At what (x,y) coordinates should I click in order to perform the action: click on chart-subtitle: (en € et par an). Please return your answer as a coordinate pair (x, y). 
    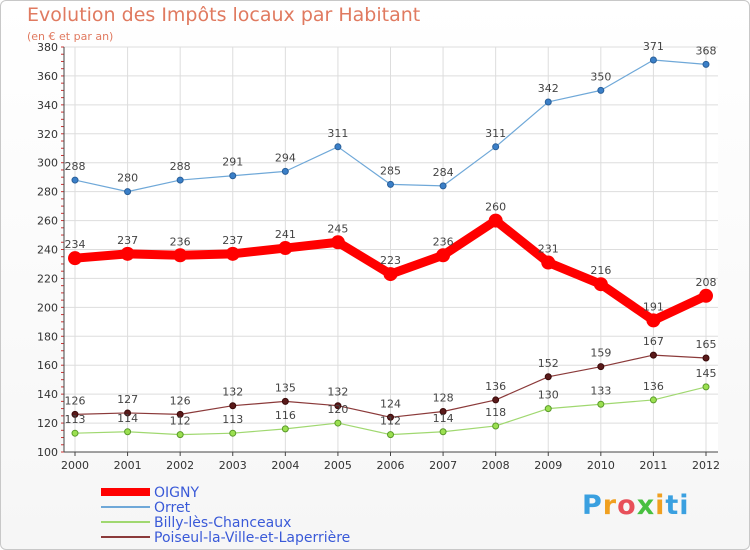
    Looking at the image, I should click on (70, 36).